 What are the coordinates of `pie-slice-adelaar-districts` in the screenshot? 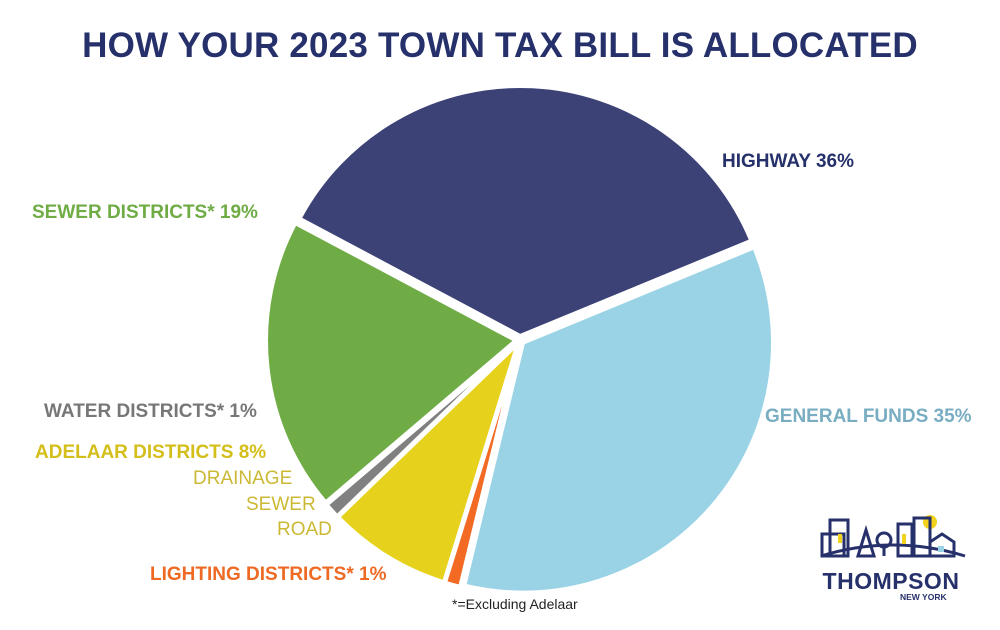 It's located at (427, 463).